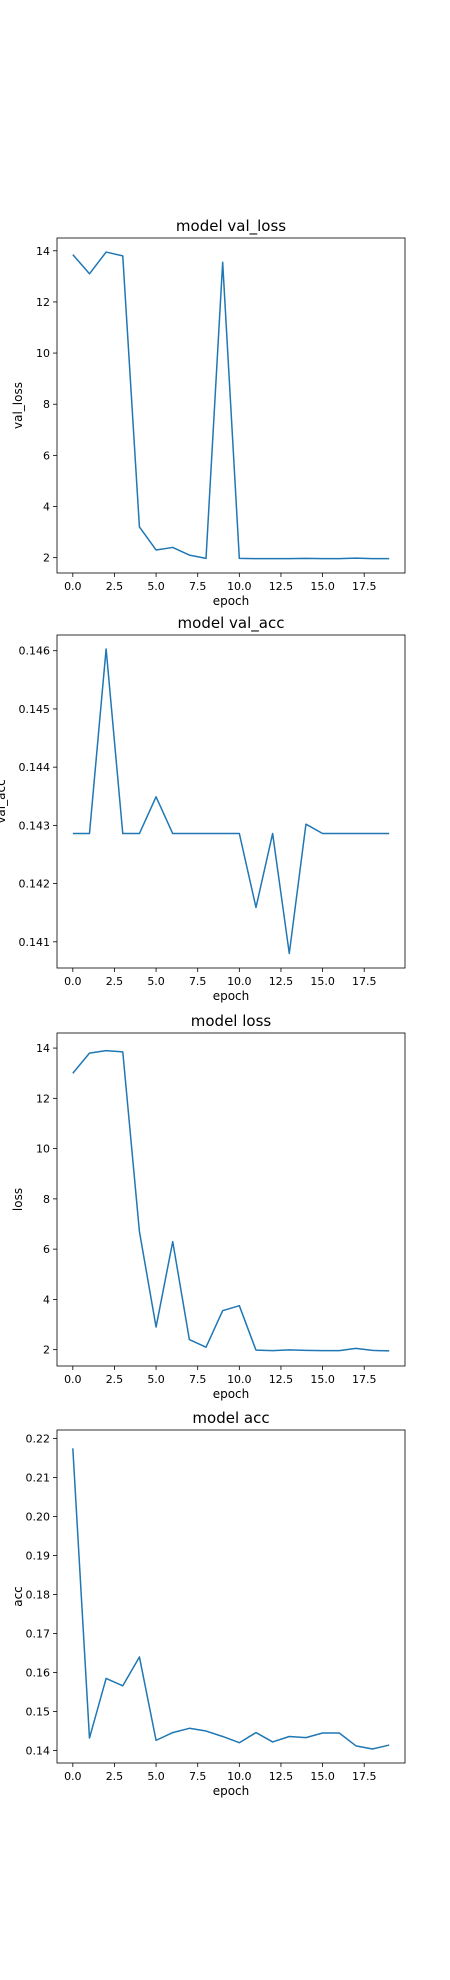 The image size is (450, 1980). What do you see at coordinates (38, 1478) in the screenshot?
I see `y-tick-label: 0.21` at bounding box center [38, 1478].